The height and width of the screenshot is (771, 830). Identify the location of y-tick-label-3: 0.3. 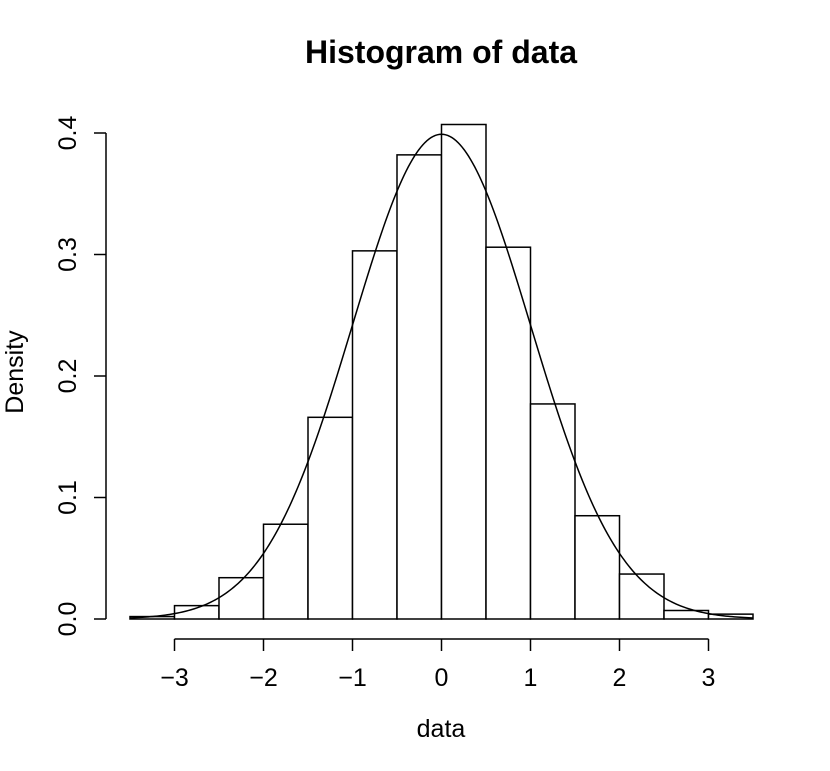
(68, 254).